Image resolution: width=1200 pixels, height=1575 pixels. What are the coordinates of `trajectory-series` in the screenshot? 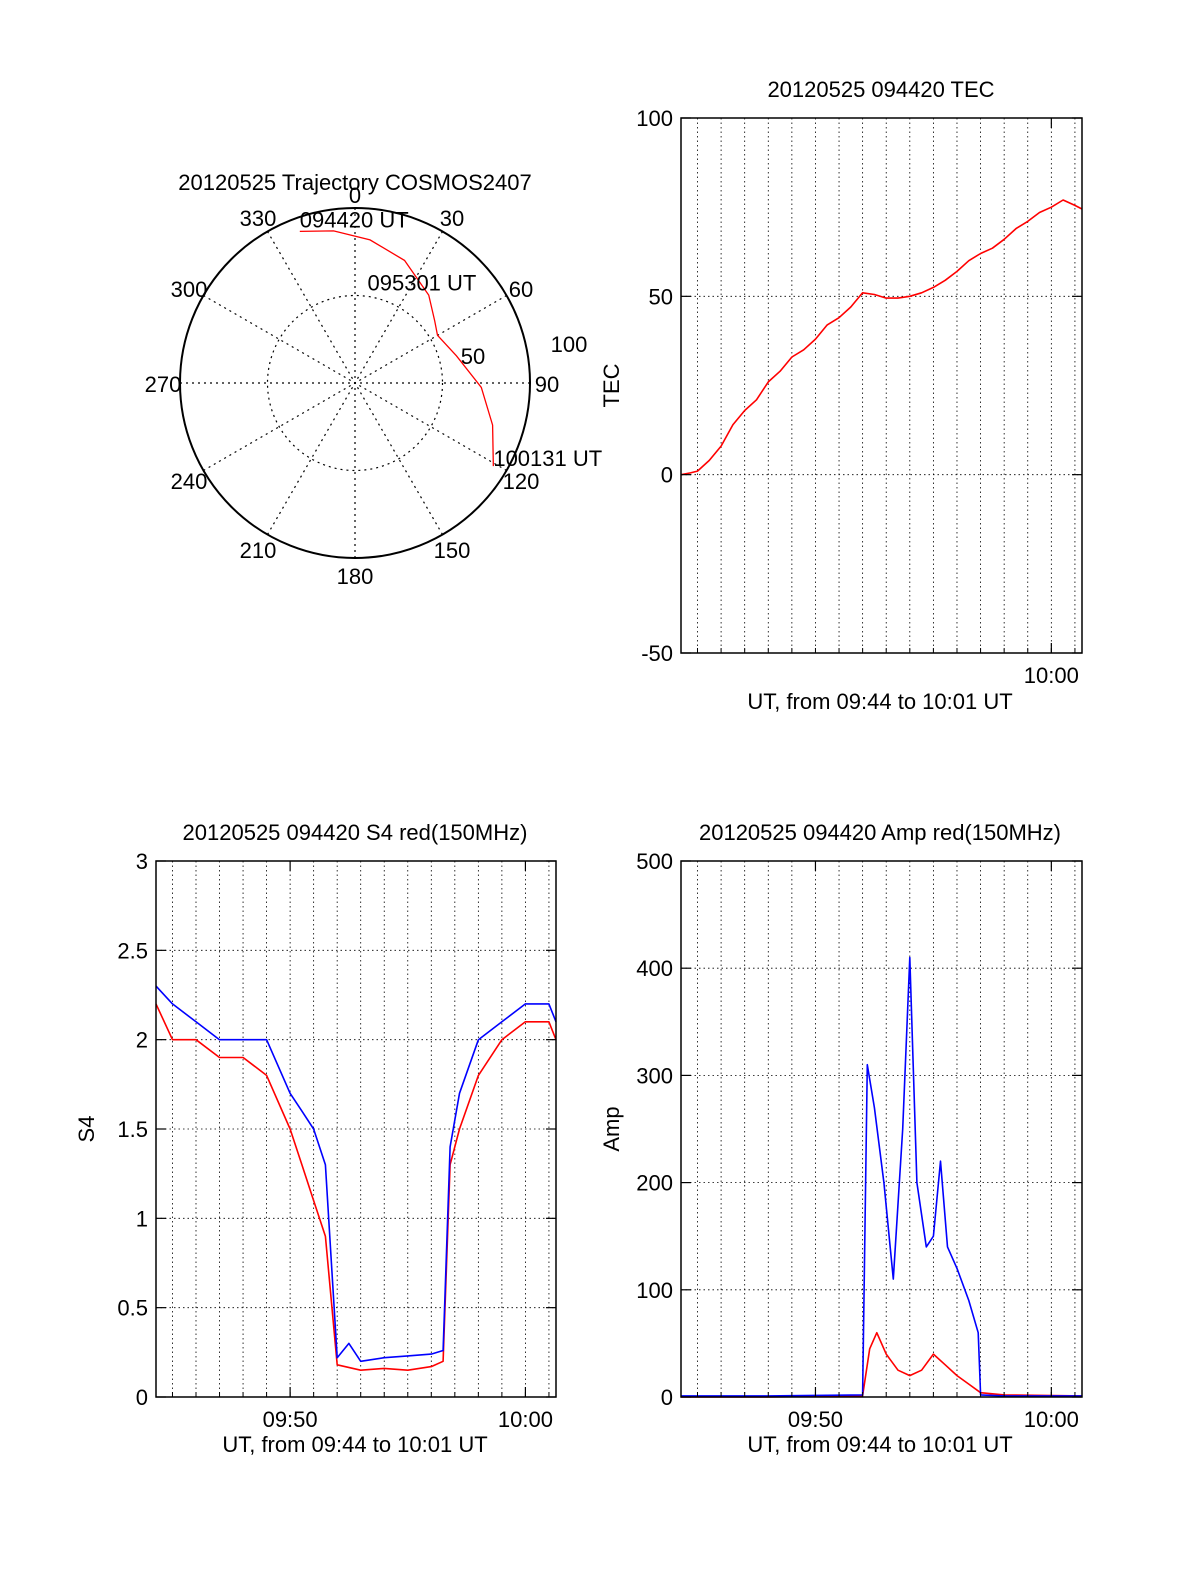 It's located at (396, 348).